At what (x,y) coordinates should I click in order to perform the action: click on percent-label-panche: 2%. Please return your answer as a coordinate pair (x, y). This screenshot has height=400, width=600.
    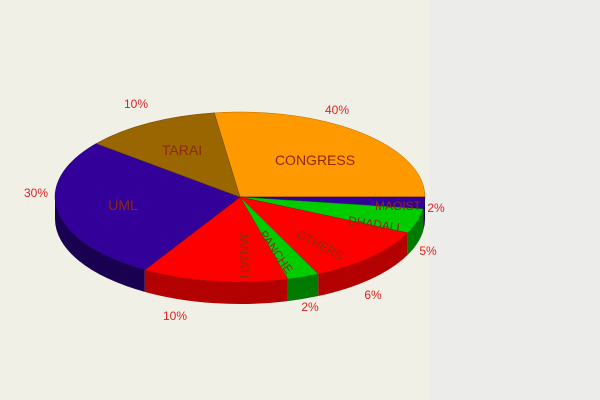
    Looking at the image, I should click on (310, 307).